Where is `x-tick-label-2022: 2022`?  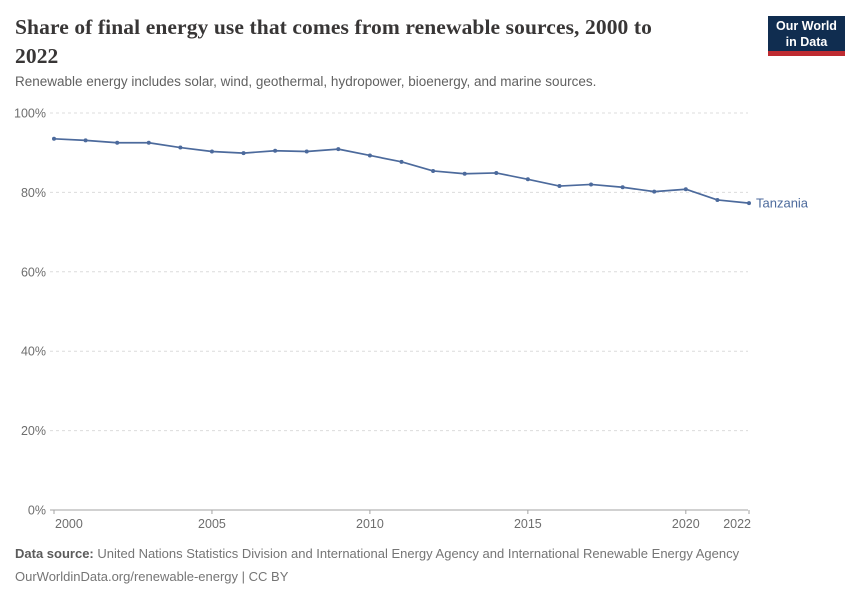
x-tick-label-2022: 2022 is located at coordinates (737, 524).